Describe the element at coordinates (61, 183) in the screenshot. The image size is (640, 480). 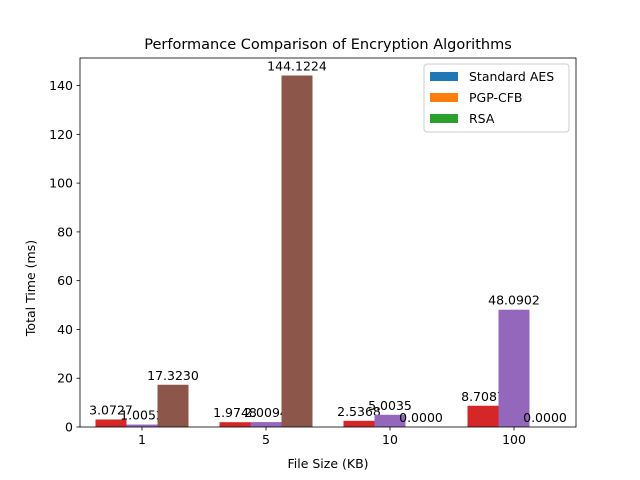
I see `y-tick-label: 100` at that location.